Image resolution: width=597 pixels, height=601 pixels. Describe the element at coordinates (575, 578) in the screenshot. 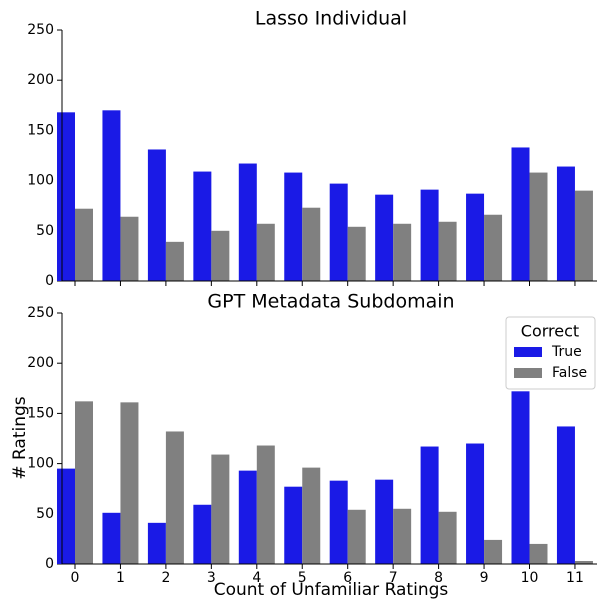

I see `x-tick-label: 11` at that location.